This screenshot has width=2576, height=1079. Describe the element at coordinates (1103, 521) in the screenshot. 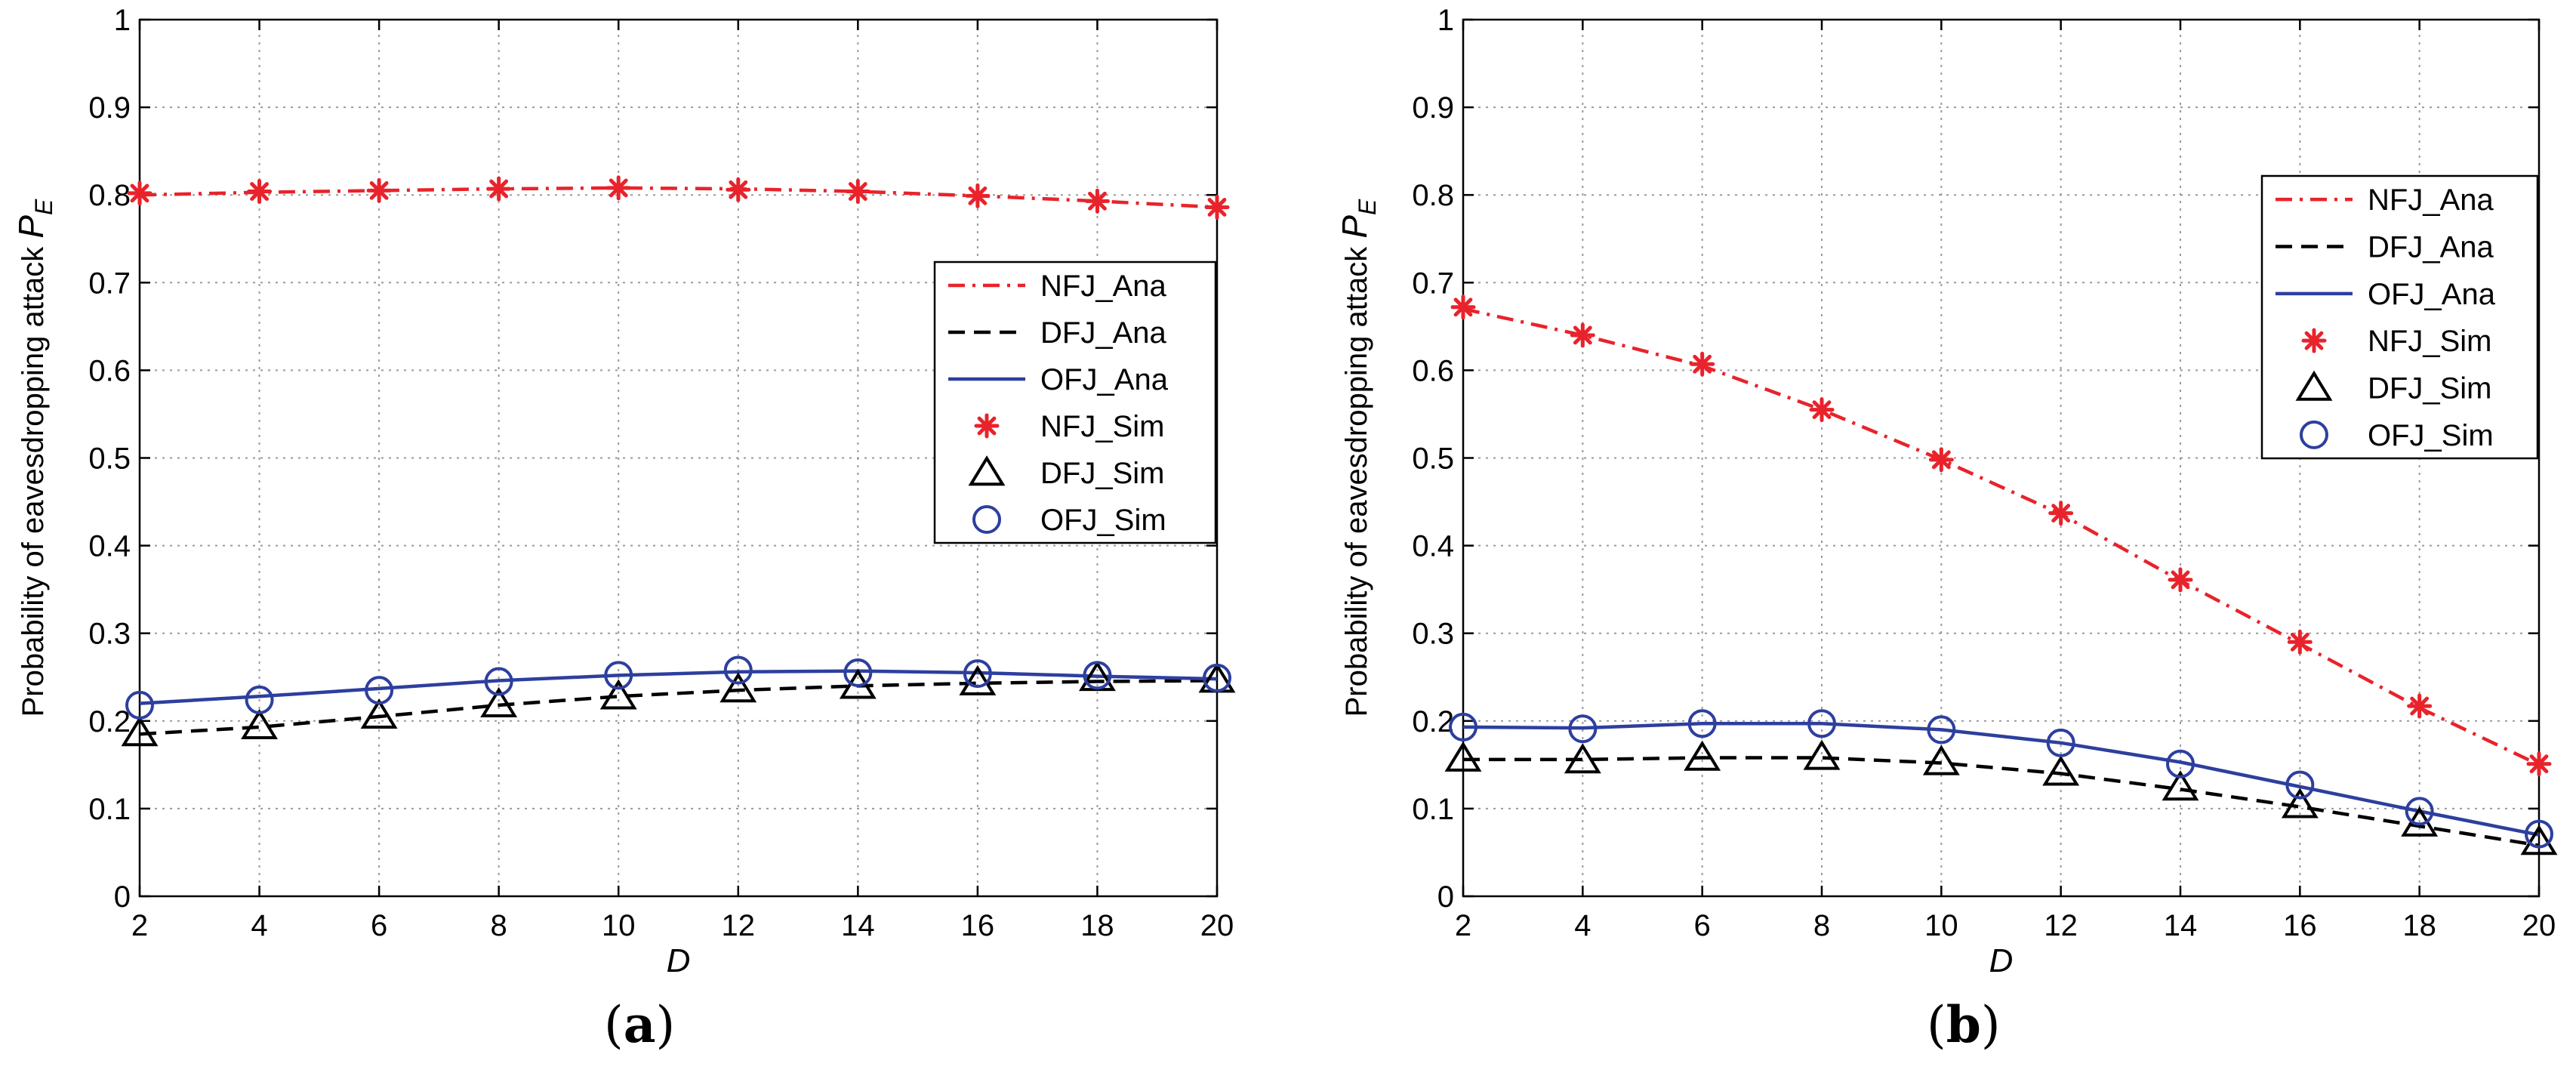

I see `legend-label: OFJ_Sim` at that location.